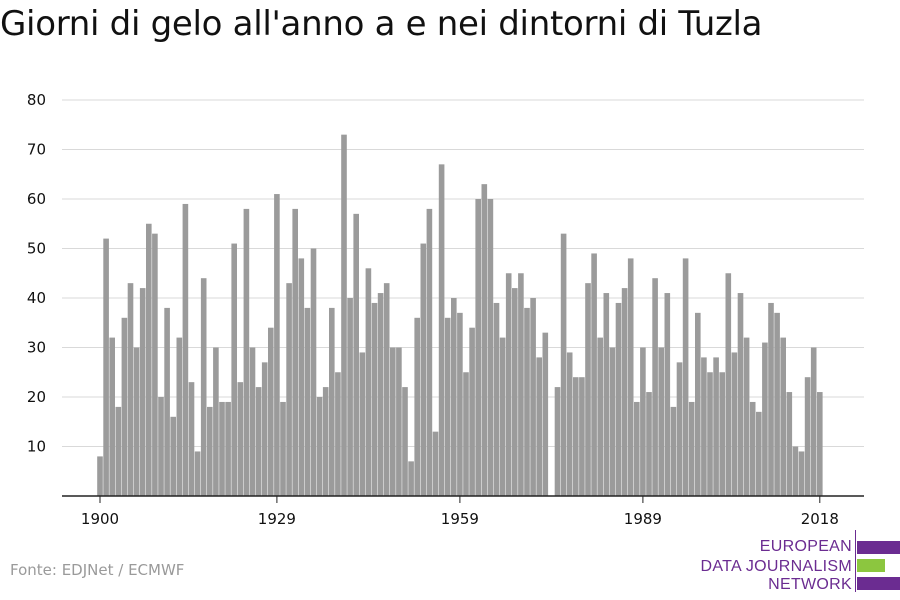 This screenshot has width=900, height=600. Describe the element at coordinates (472, 411) in the screenshot. I see `bar-1961` at that location.